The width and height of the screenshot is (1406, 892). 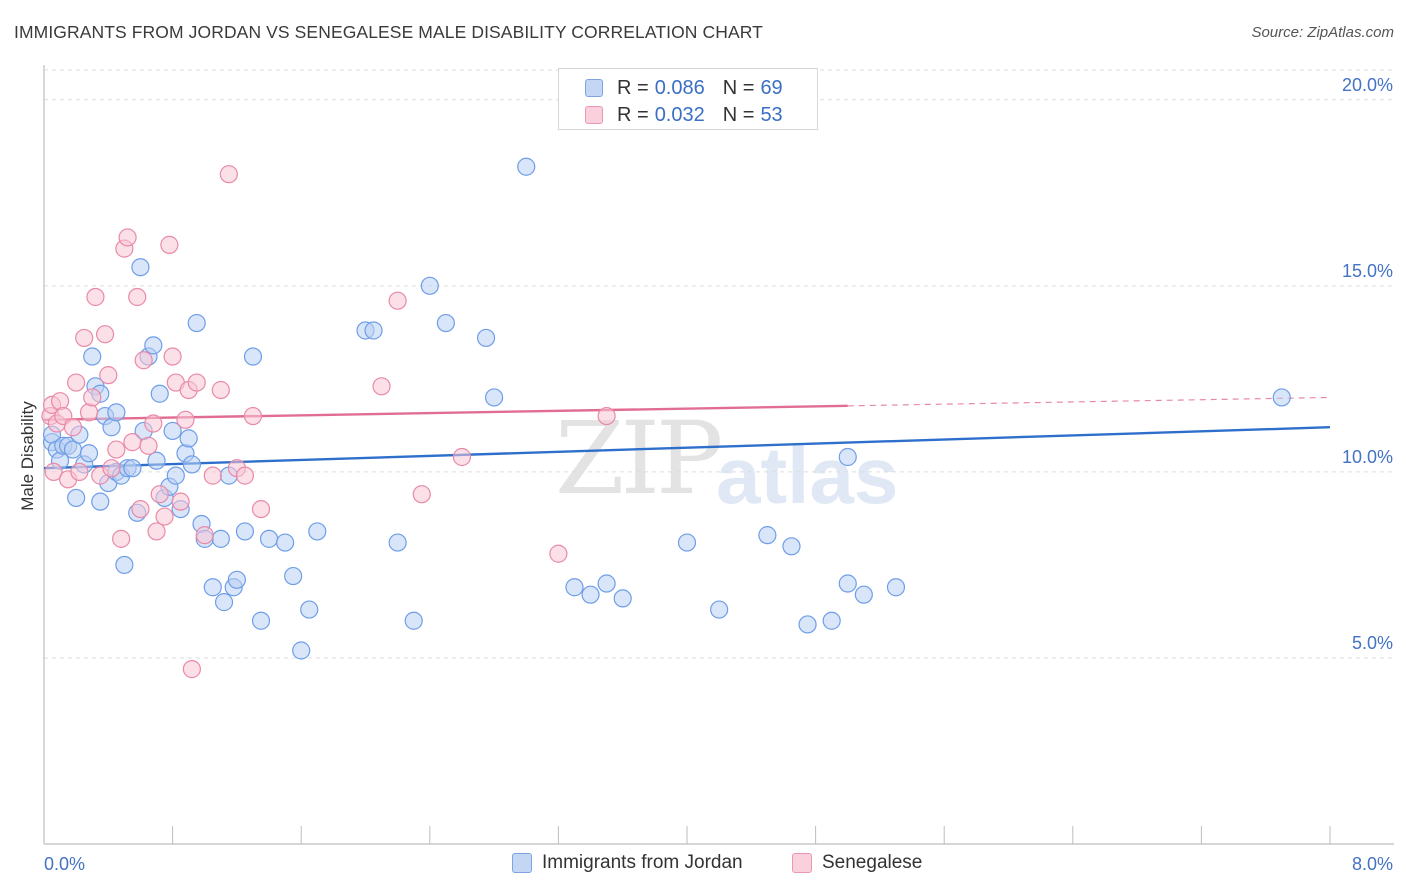 I want to click on bottom-legend-label-senegalese: Senegalese, so click(x=872, y=862).